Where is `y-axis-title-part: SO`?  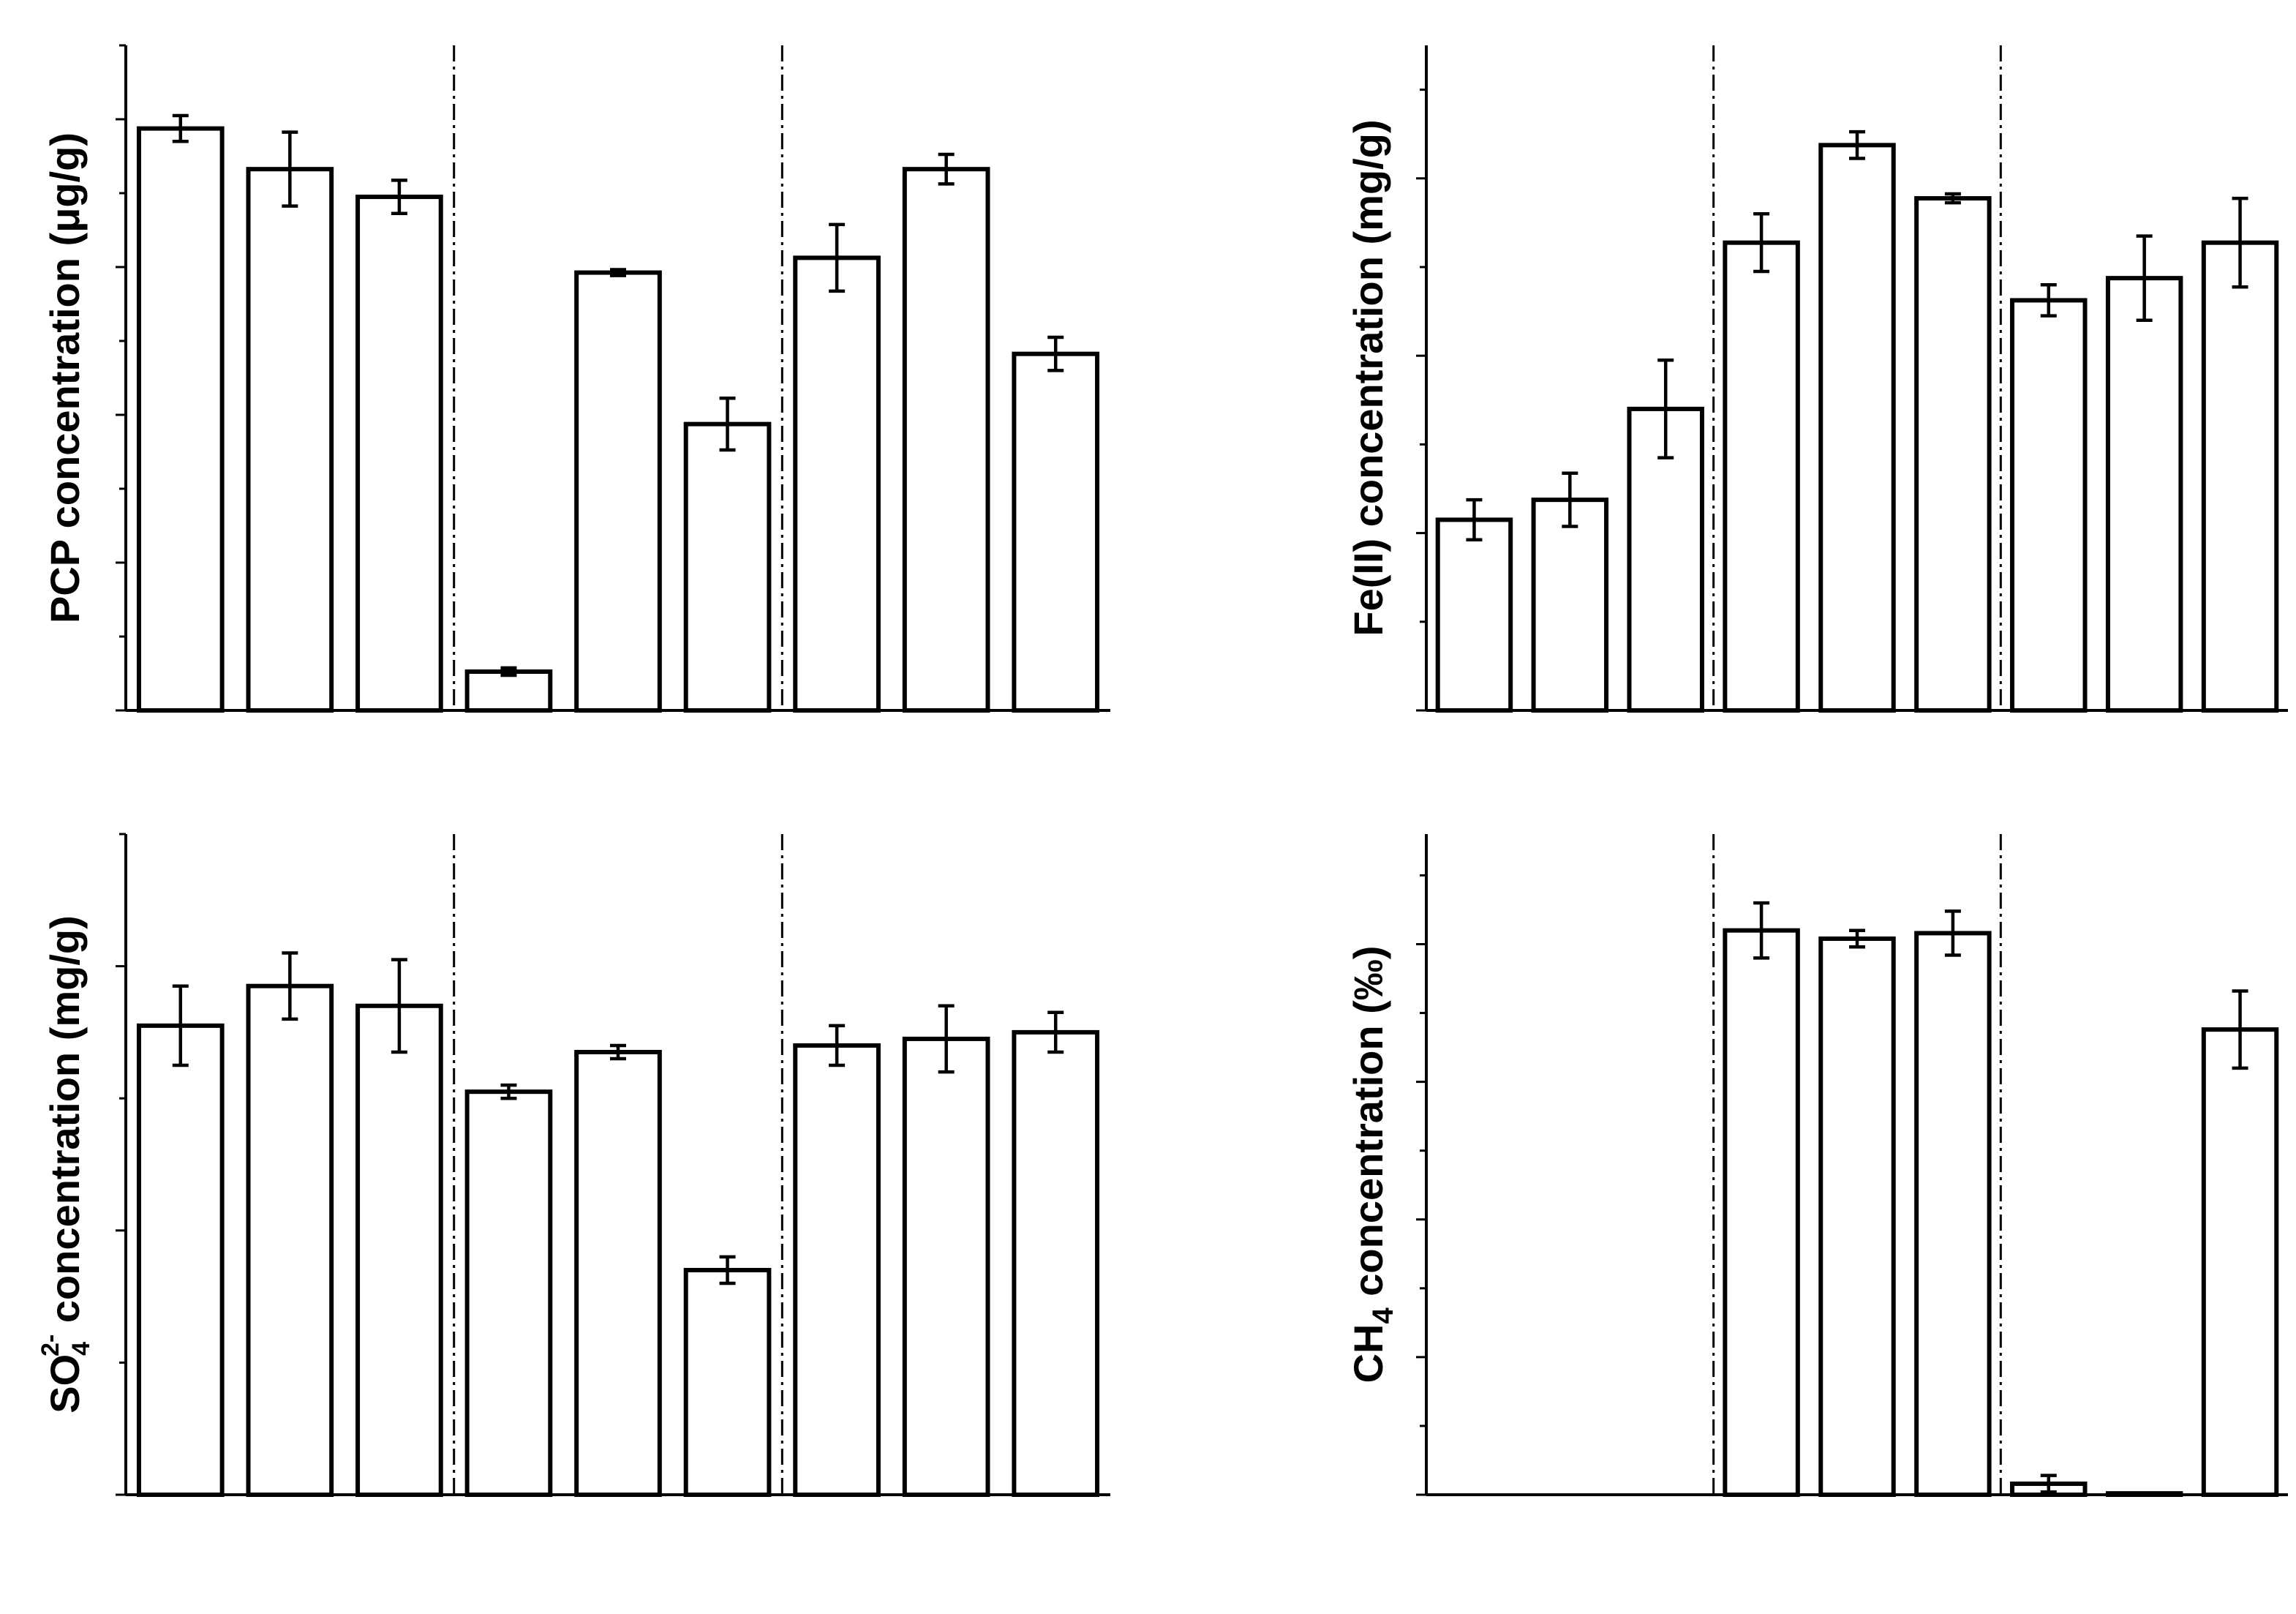 y-axis-title-part: SO is located at coordinates (65, 1384).